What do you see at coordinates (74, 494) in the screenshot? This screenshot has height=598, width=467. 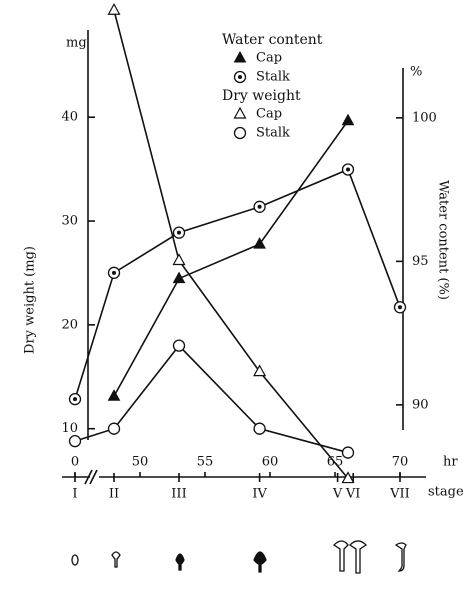 I see `stage-label: I` at bounding box center [74, 494].